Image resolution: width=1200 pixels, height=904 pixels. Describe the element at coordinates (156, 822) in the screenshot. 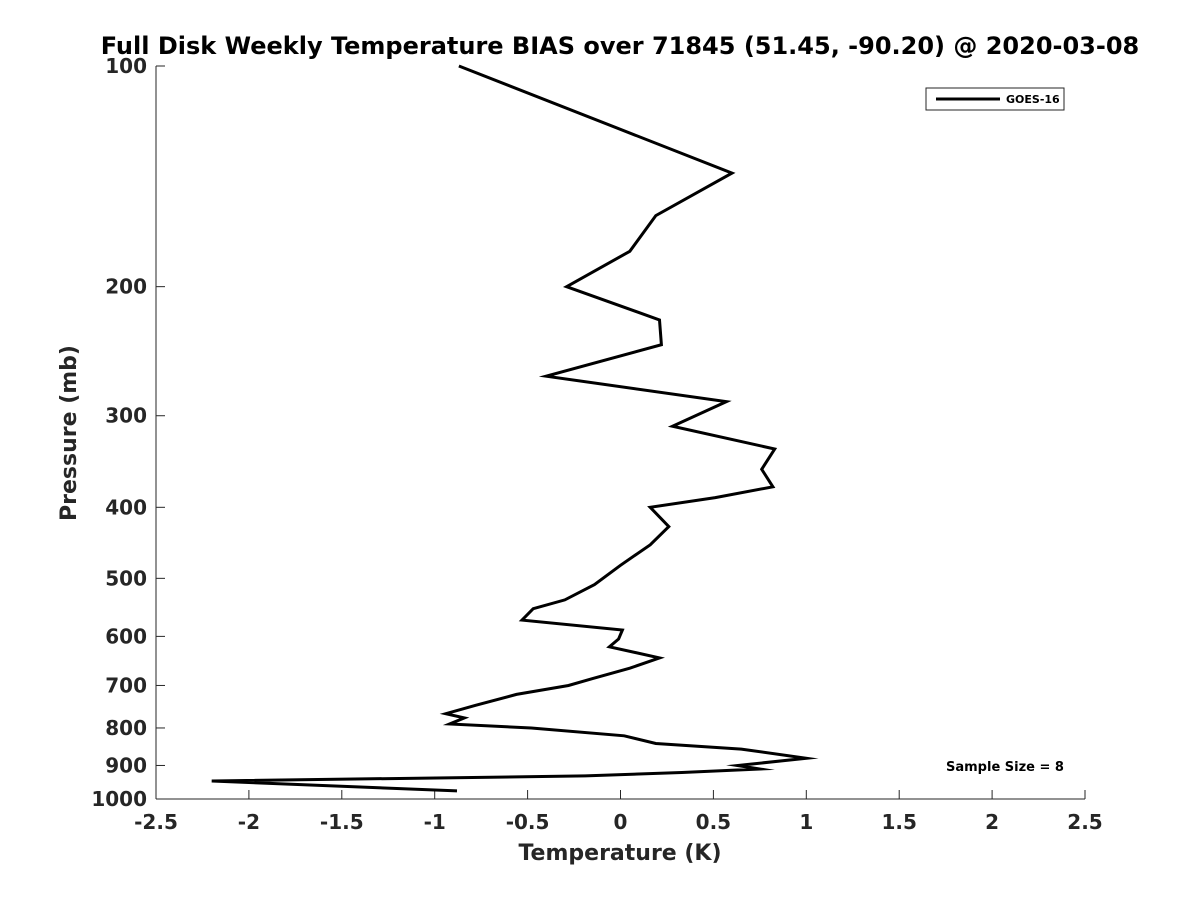

I see `x-tick-label: -2.5` at that location.